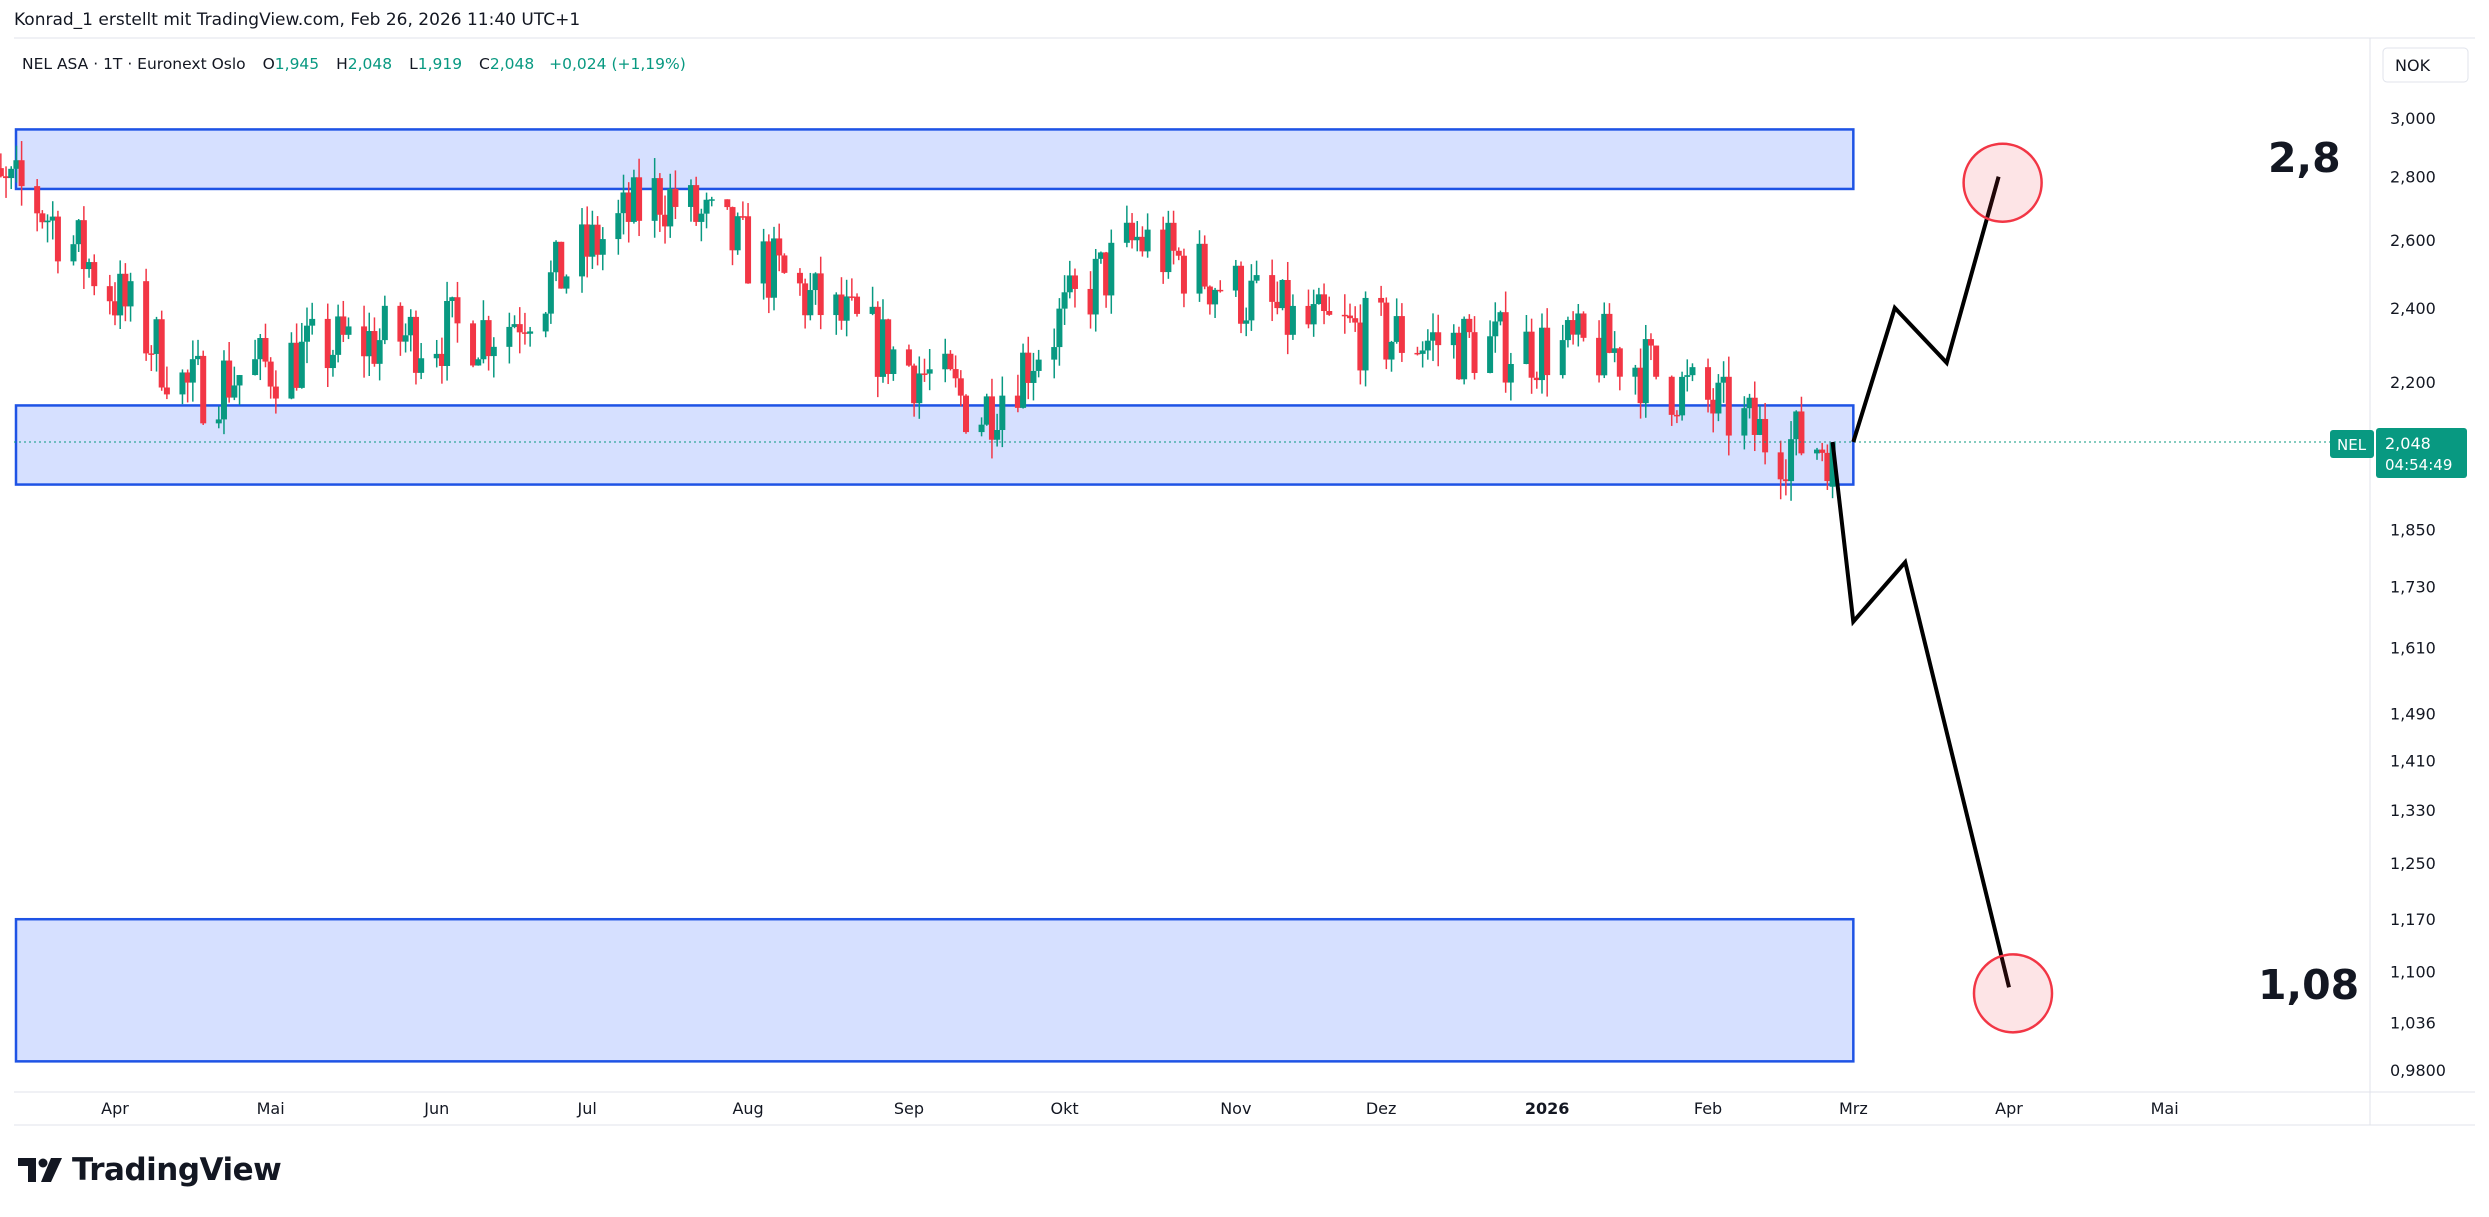 This screenshot has height=1217, width=2489. Describe the element at coordinates (2413, 118) in the screenshot. I see `price-tick-label: 3,000` at that location.